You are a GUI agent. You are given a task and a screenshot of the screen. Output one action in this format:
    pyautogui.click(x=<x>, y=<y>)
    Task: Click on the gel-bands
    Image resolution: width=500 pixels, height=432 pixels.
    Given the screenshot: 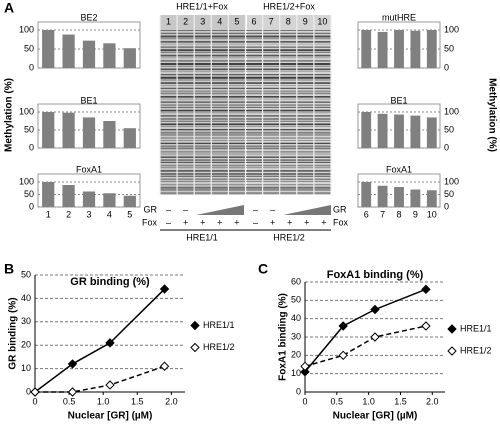 What is the action you would take?
    pyautogui.click(x=245, y=105)
    